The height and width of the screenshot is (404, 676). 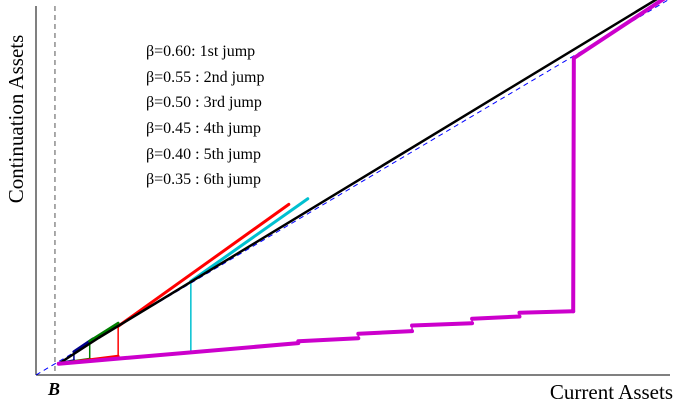 I want to click on series-4-segment, so click(x=249, y=240).